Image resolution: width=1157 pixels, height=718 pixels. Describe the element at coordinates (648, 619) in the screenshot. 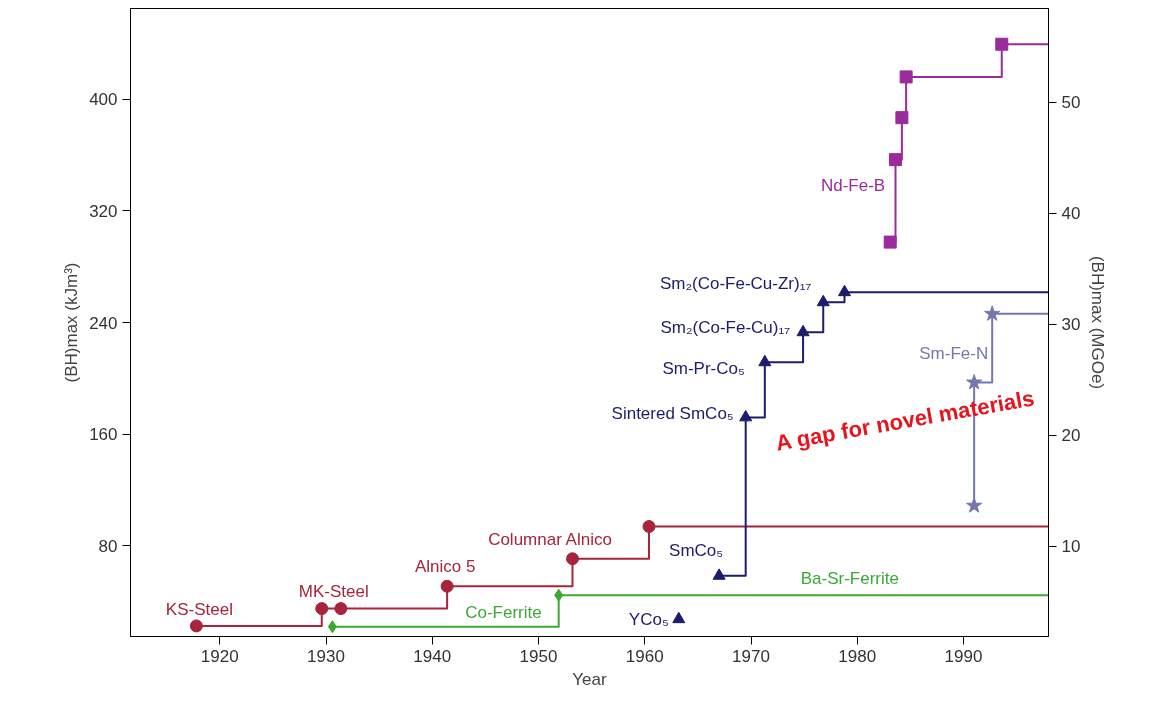

I see `annotation: YCo₅` at that location.